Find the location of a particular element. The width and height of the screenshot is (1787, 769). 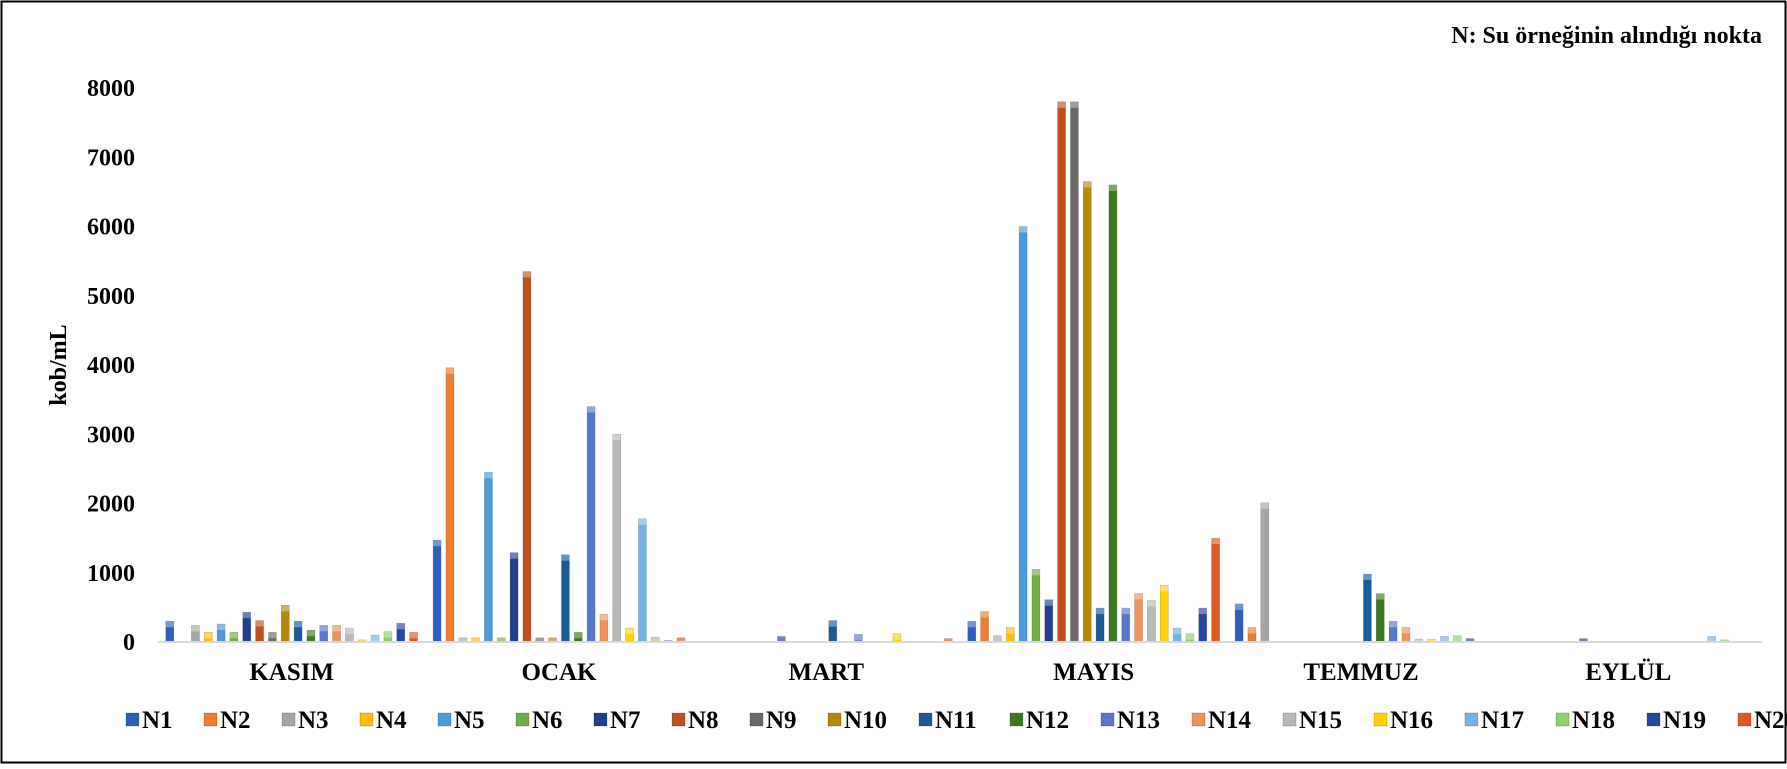

legend-item: N15 is located at coordinates (1312, 720).